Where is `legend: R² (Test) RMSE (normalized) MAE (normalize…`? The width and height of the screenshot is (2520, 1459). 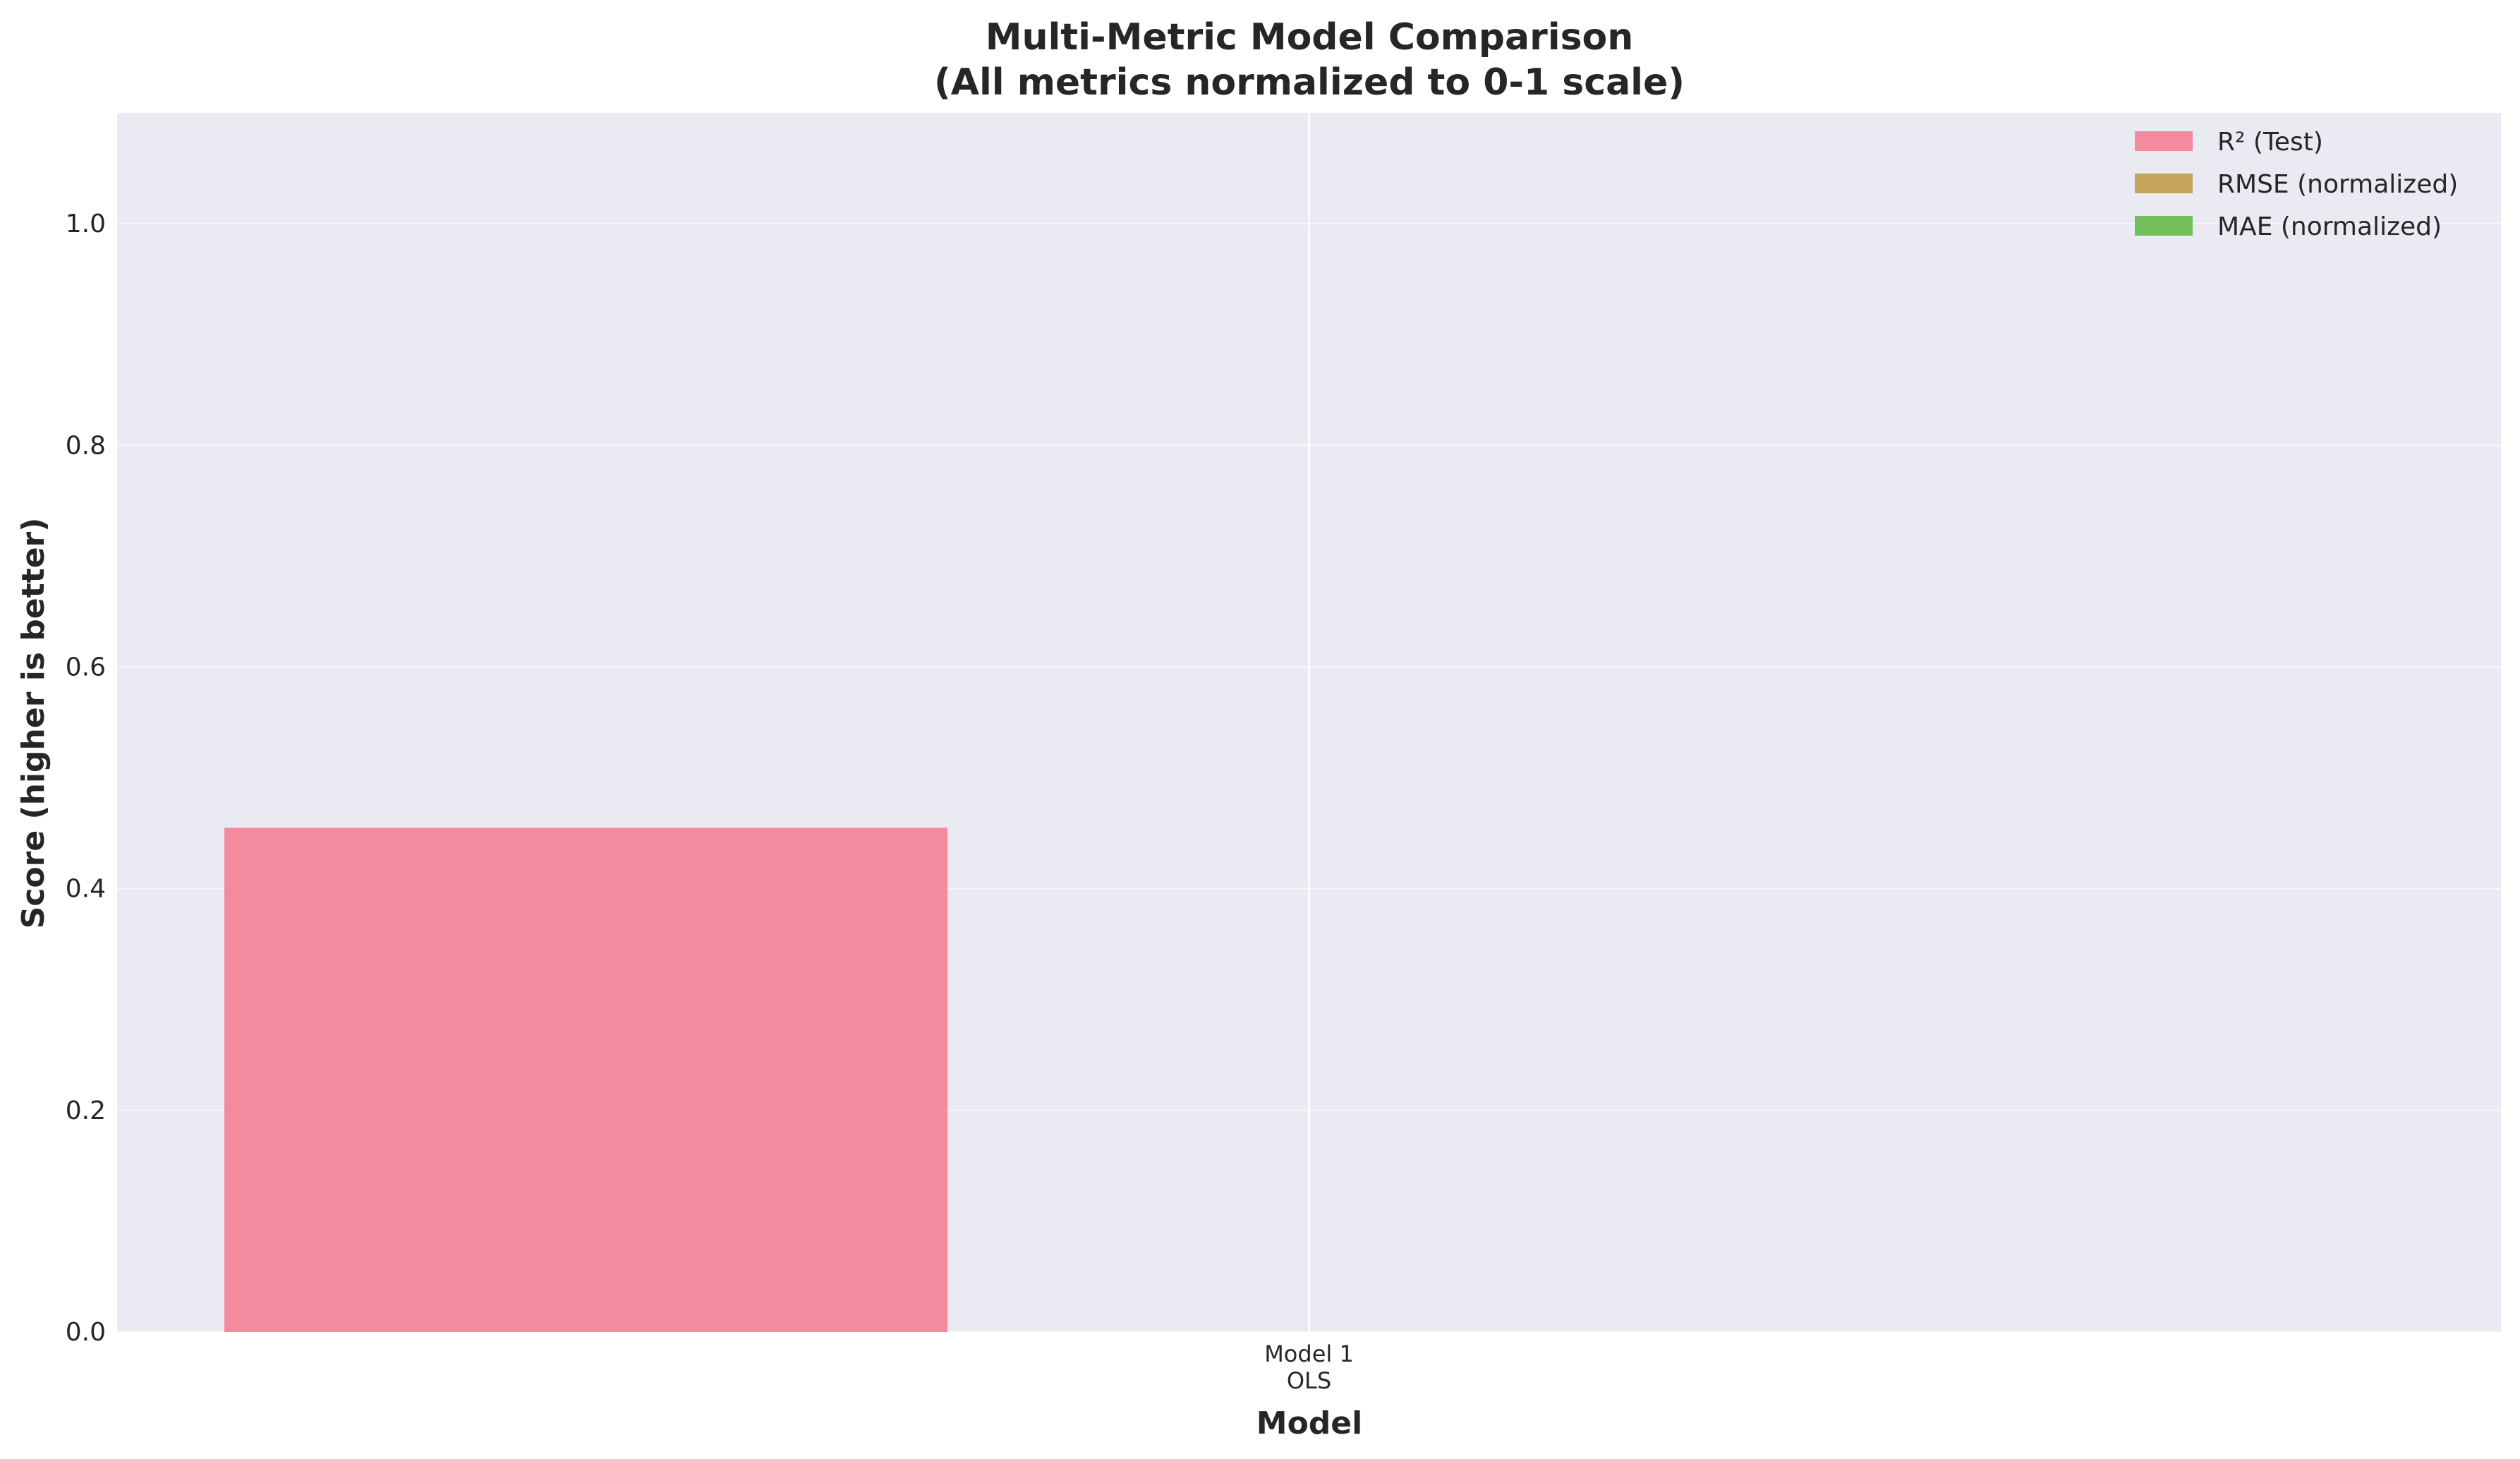 legend: R² (Test) RMSE (normalized) MAE (normalize… is located at coordinates (2297, 185).